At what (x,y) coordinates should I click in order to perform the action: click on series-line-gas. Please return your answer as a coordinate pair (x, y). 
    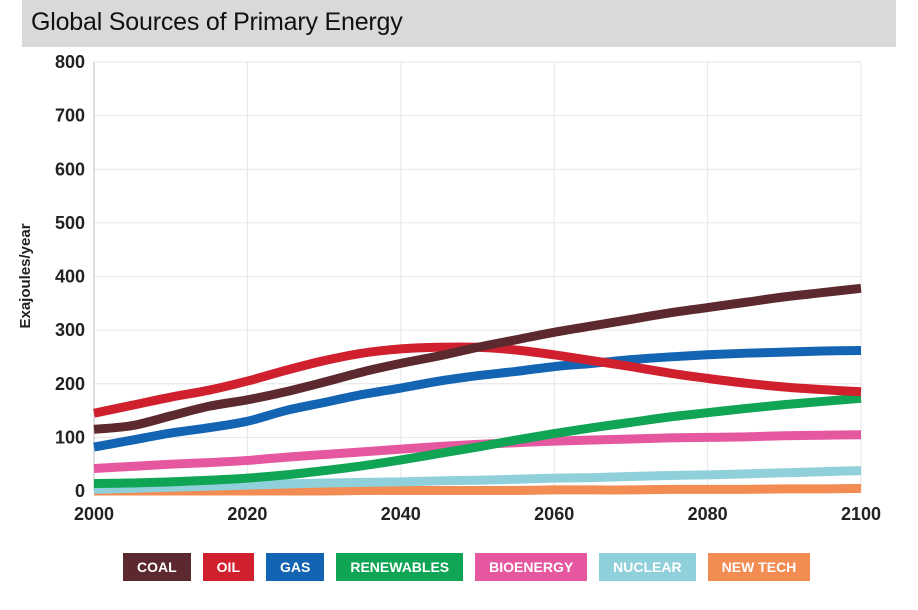
    Looking at the image, I should click on (477, 399).